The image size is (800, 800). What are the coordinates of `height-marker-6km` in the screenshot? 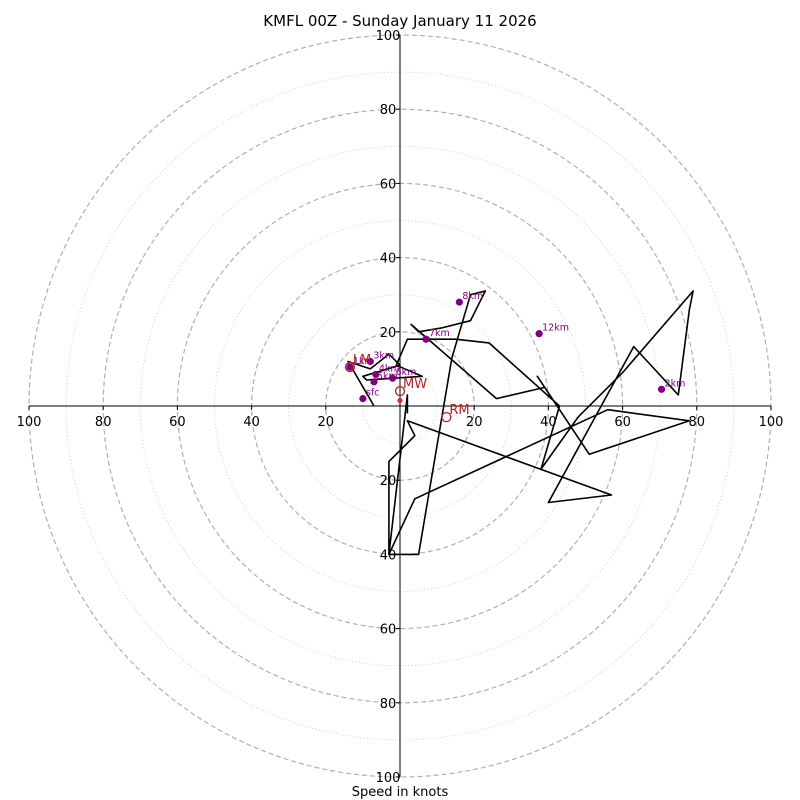 It's located at (392, 378).